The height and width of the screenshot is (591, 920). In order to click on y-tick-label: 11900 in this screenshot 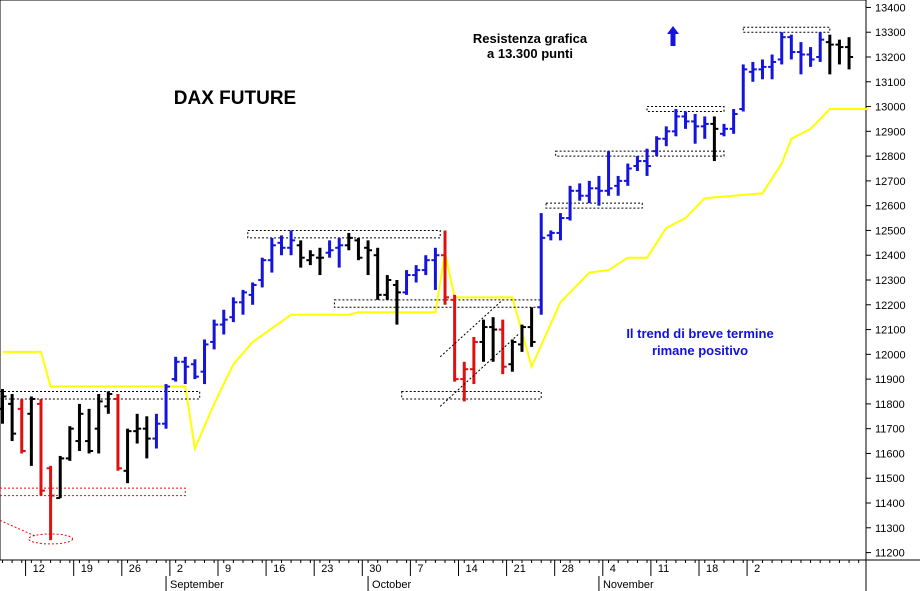, I will do `click(890, 380)`.